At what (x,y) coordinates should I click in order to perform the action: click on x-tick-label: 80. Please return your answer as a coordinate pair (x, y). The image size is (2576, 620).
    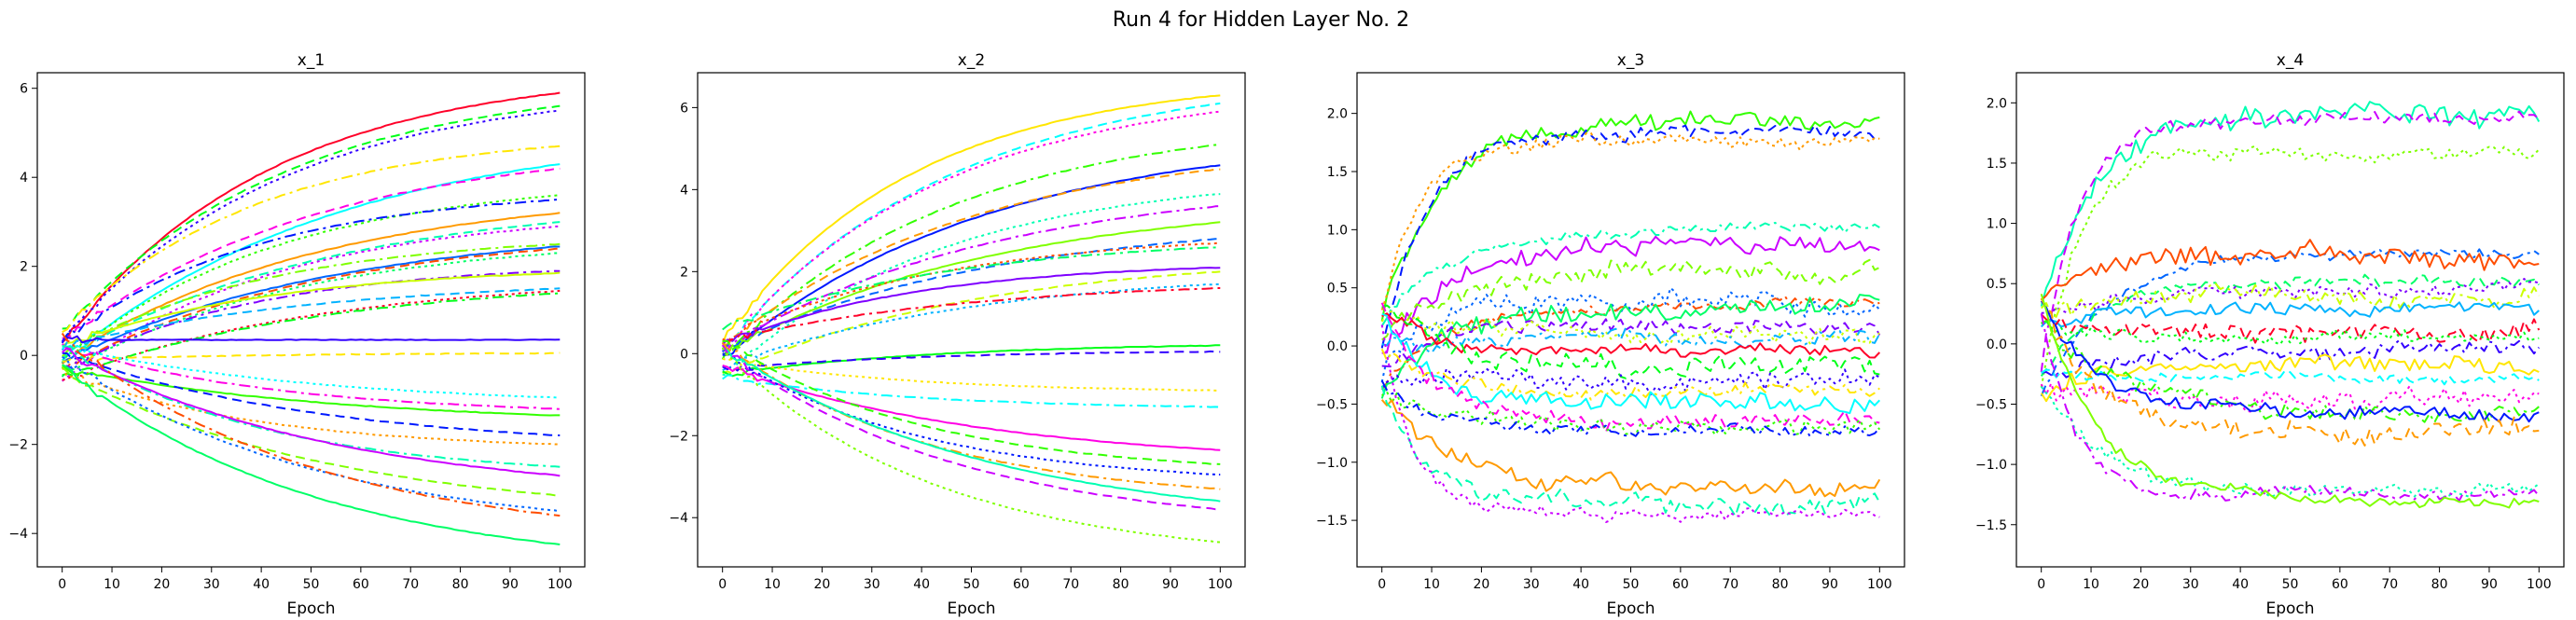
    Looking at the image, I should click on (2439, 584).